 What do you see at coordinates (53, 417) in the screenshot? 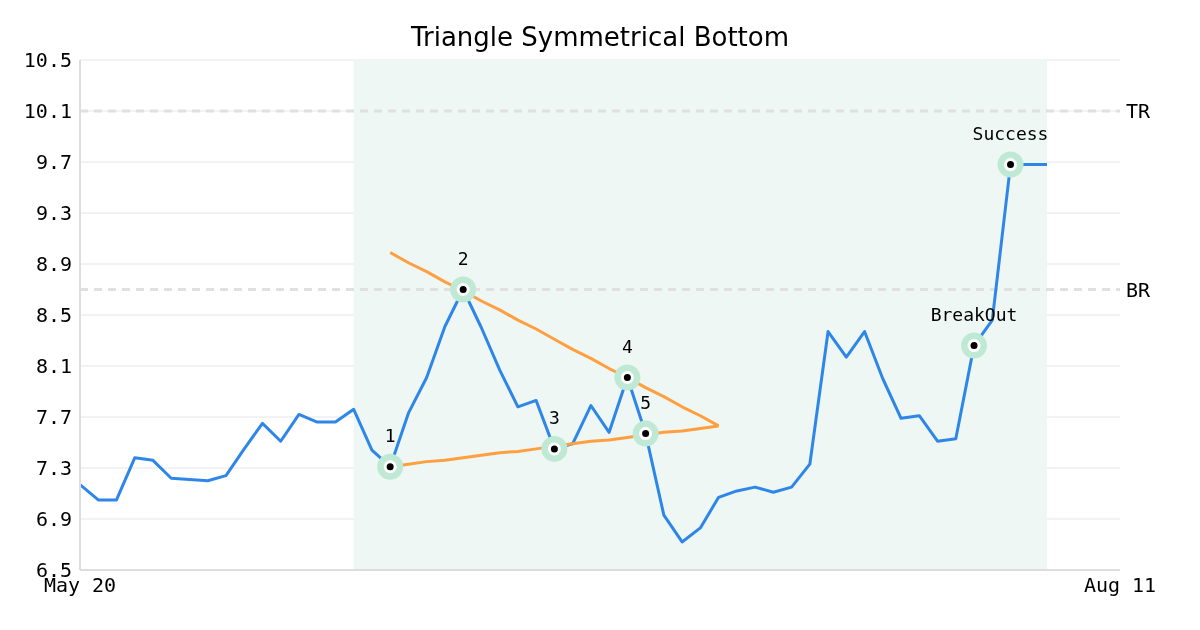
I see `y-tick-label: 7.7` at bounding box center [53, 417].